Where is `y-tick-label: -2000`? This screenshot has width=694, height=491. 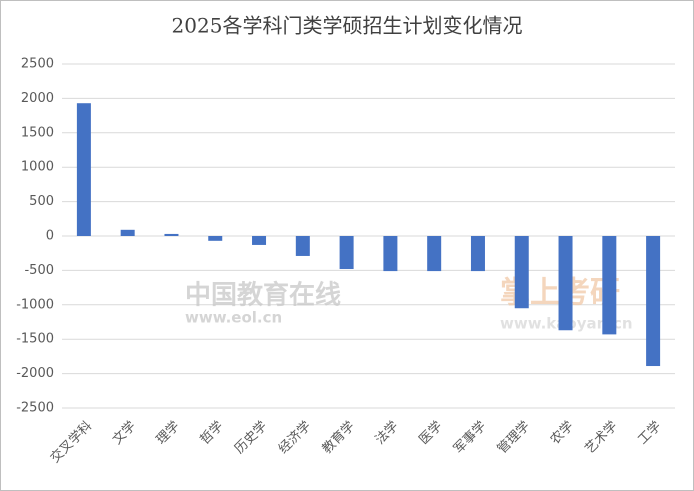
y-tick-label: -2000 is located at coordinates (35, 373).